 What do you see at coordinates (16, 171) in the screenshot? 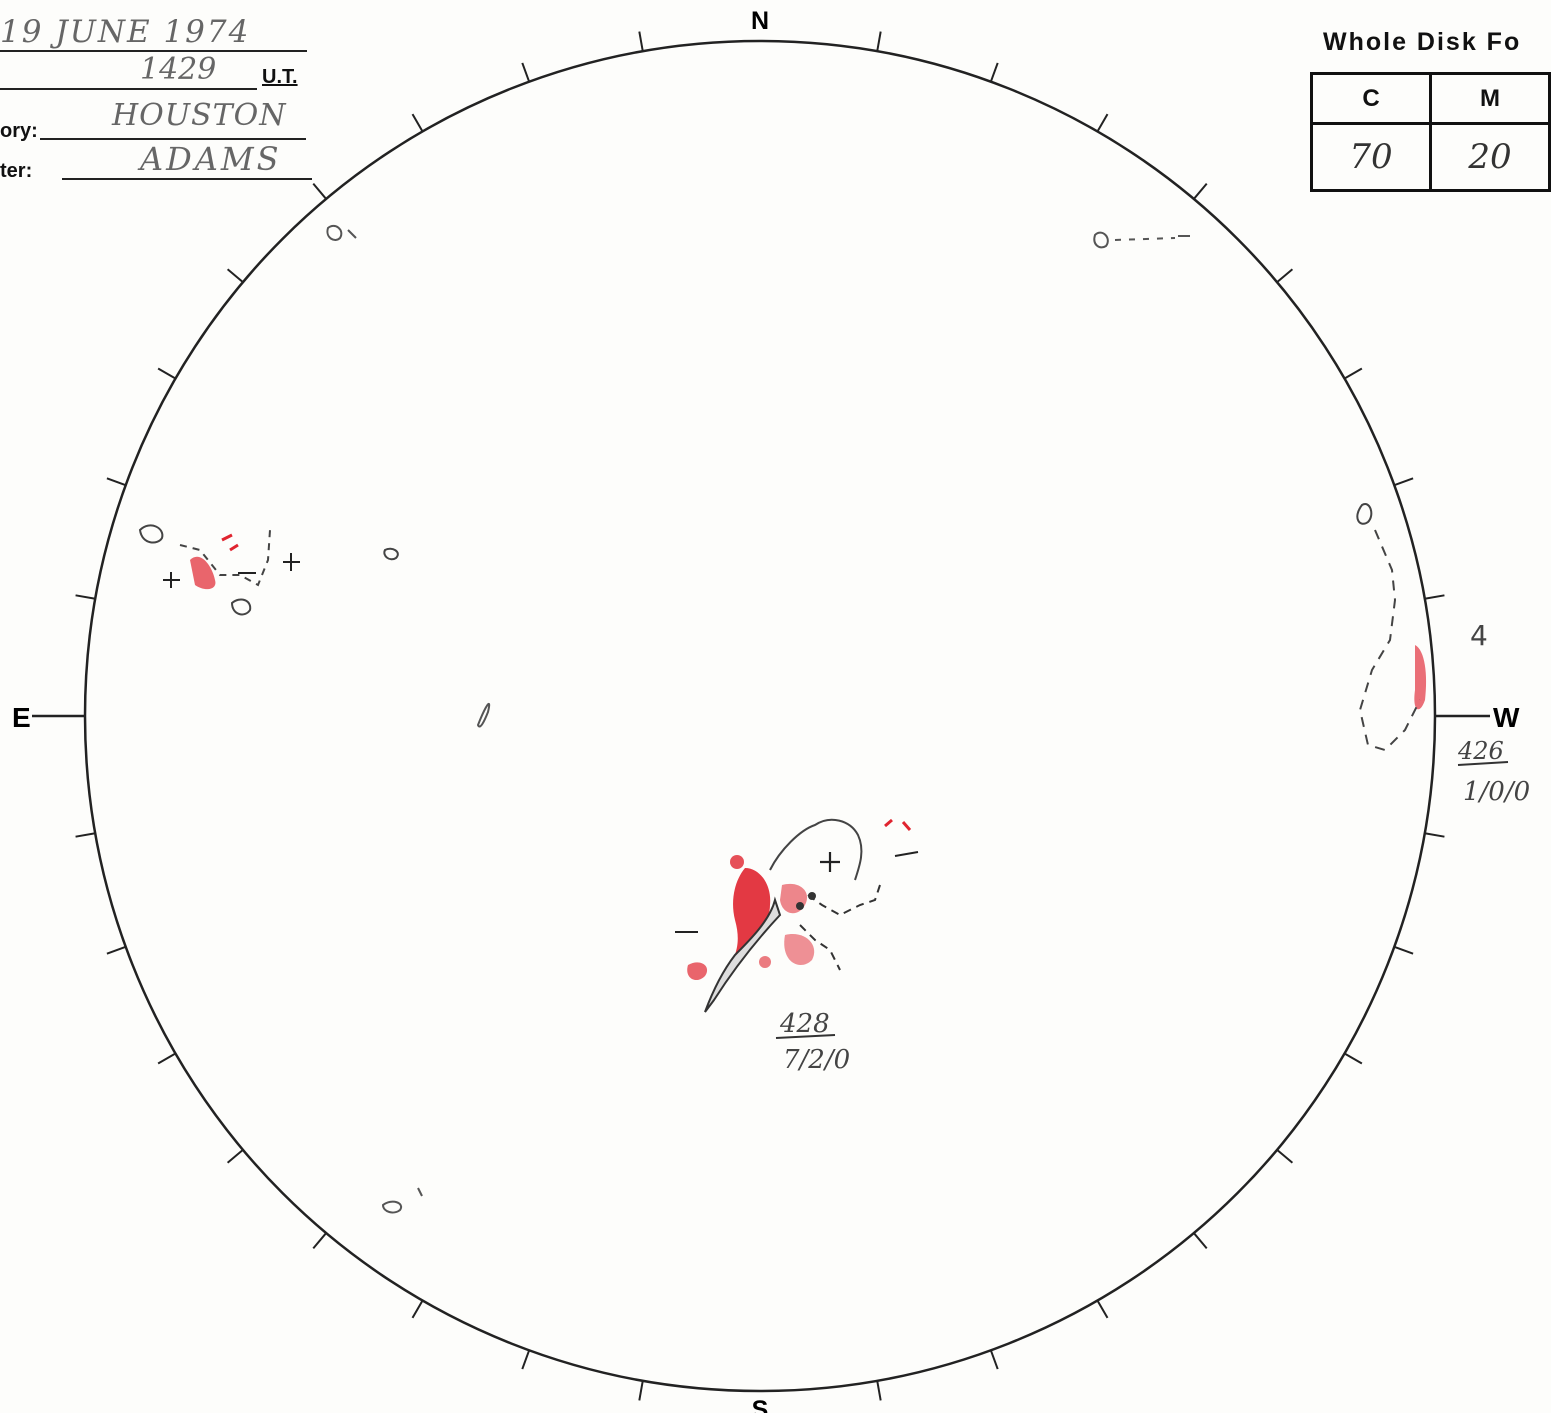
I see `reporter-label: ter:` at bounding box center [16, 171].